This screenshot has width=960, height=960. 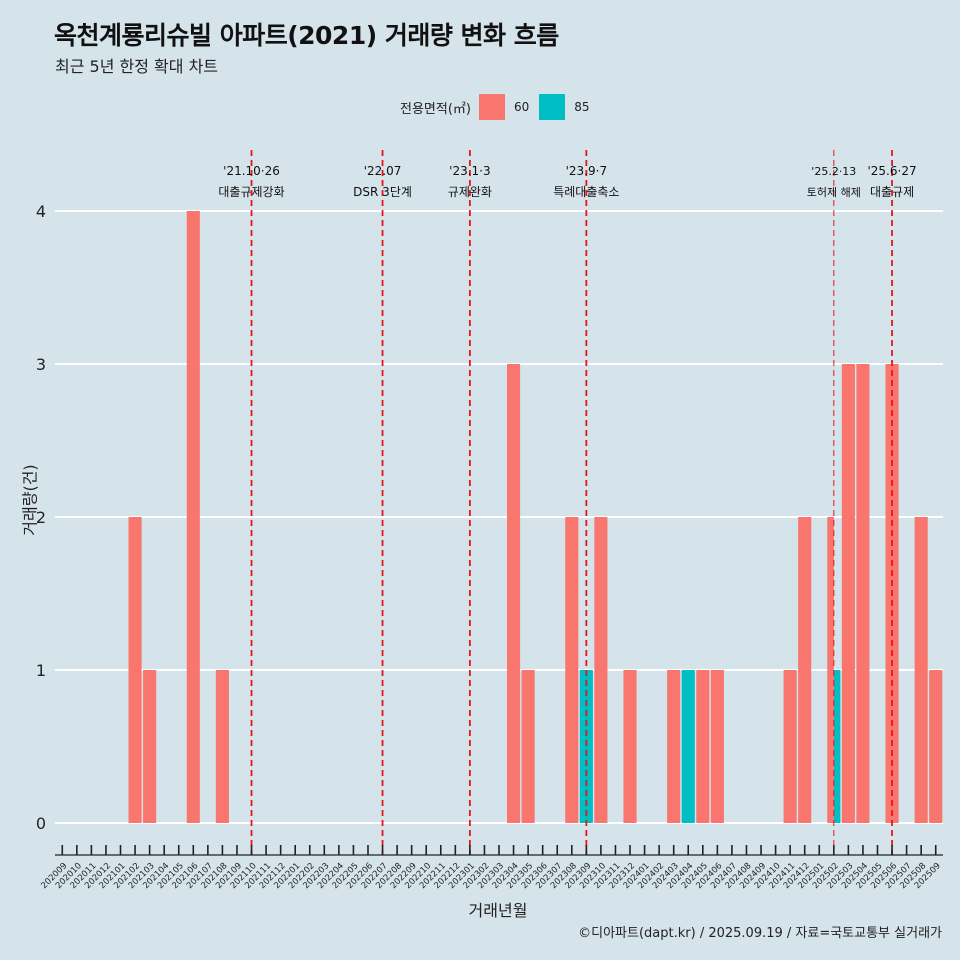 What do you see at coordinates (41, 670) in the screenshot?
I see `y-tick-label: 1` at bounding box center [41, 670].